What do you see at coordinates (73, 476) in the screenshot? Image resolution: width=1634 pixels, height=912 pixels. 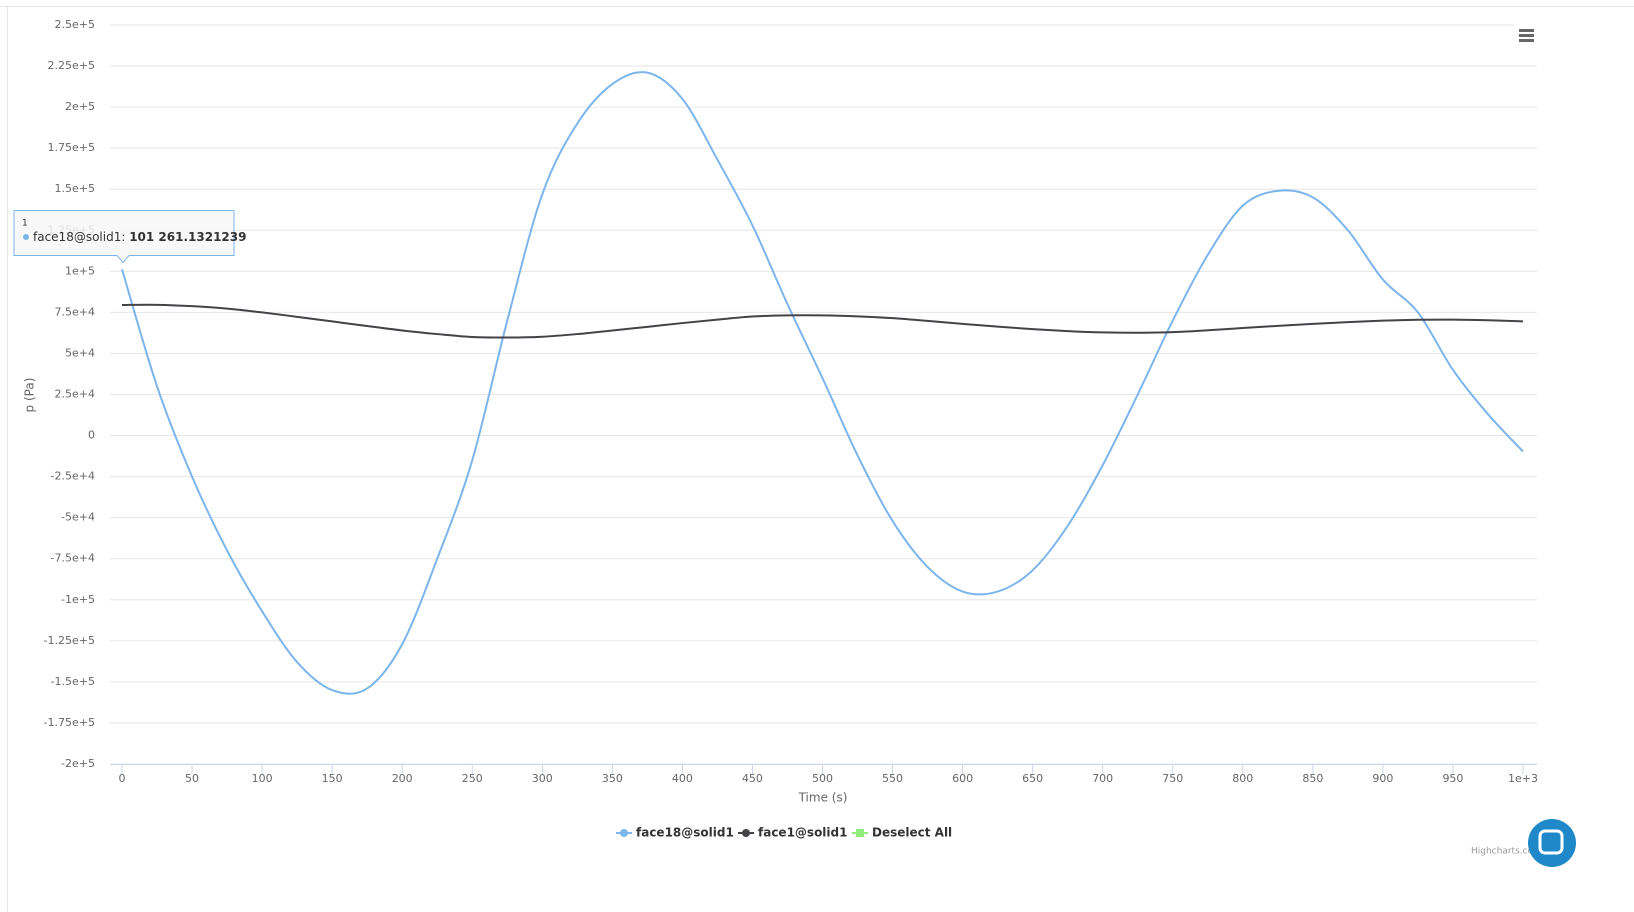 I see `y-tick-label: -2.5e+4` at bounding box center [73, 476].